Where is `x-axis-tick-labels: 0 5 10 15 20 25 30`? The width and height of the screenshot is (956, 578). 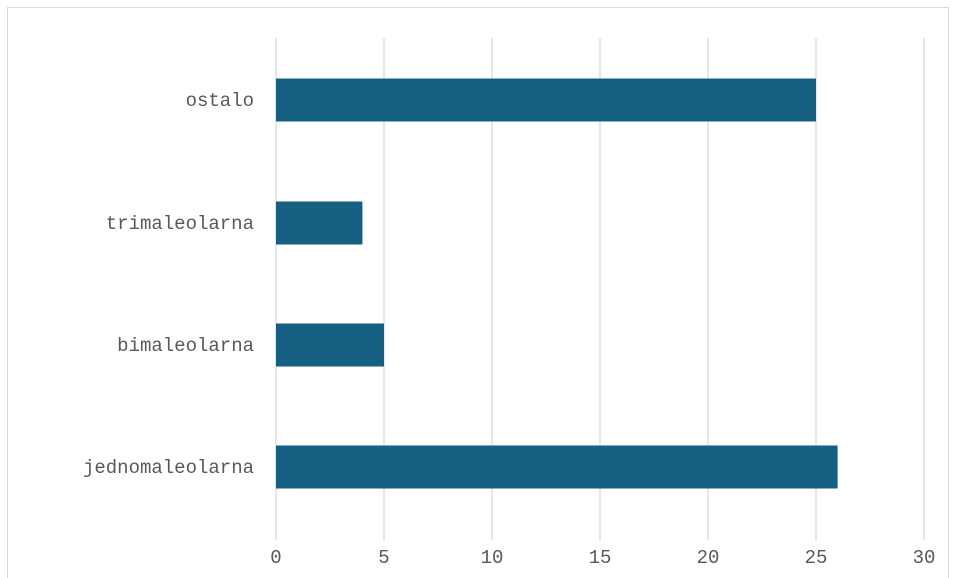 x-axis-tick-labels: 0 5 10 15 20 25 30 is located at coordinates (602, 558).